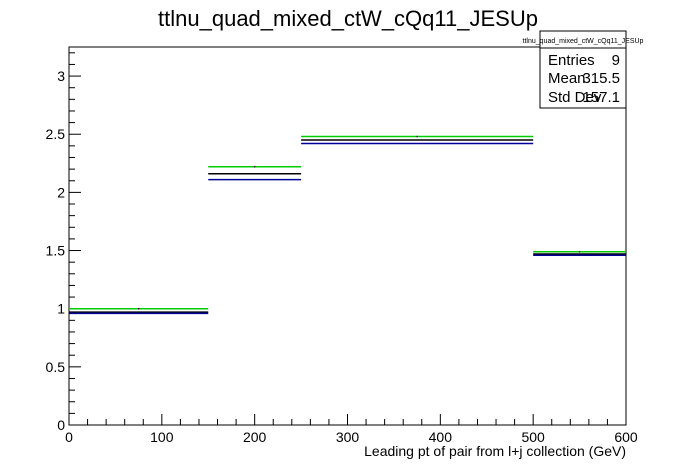 This screenshot has width=696, height=472. What do you see at coordinates (61, 309) in the screenshot?
I see `y-tick-label: 1` at bounding box center [61, 309].